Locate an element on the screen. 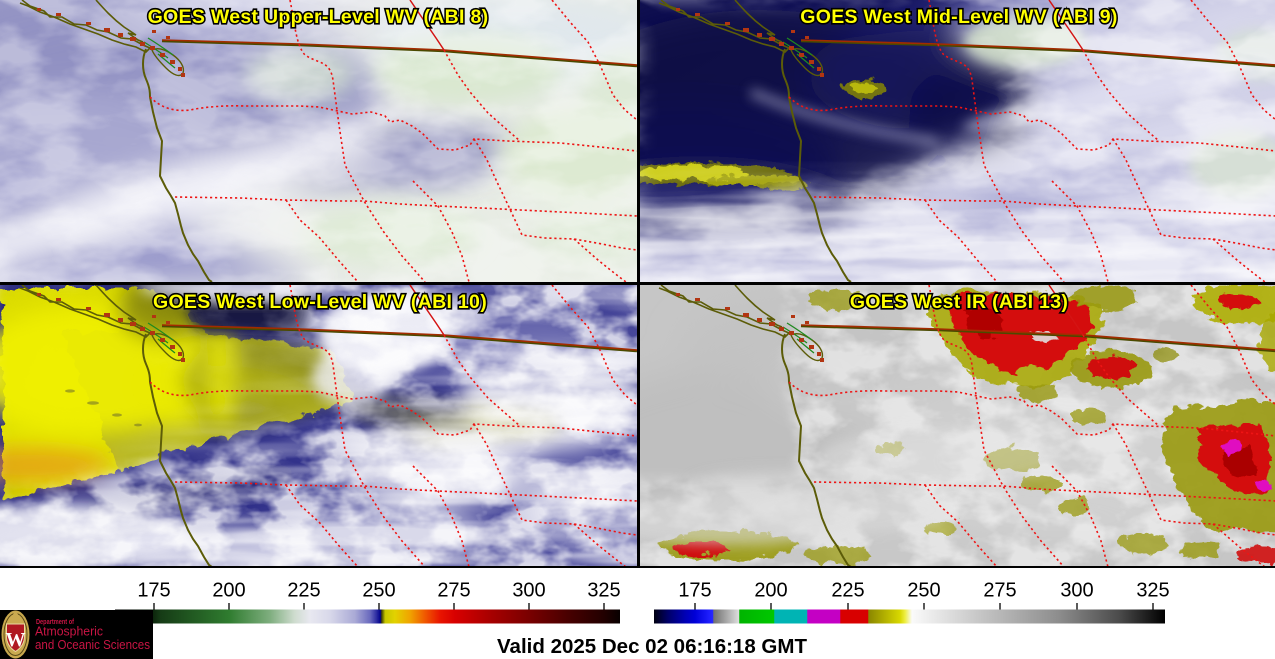 The width and height of the screenshot is (1275, 659). svg-text: Valid 2025 Dec 02 06:16:18 GMT is located at coordinates (652, 646).